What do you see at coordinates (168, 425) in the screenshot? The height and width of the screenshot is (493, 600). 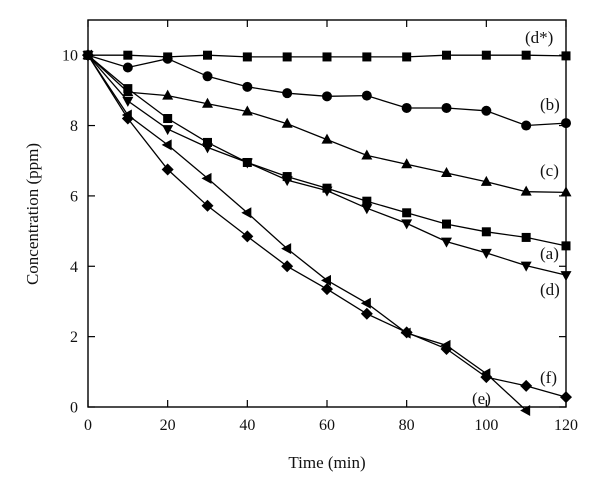 I see `x-tick-label: 20` at bounding box center [168, 425].